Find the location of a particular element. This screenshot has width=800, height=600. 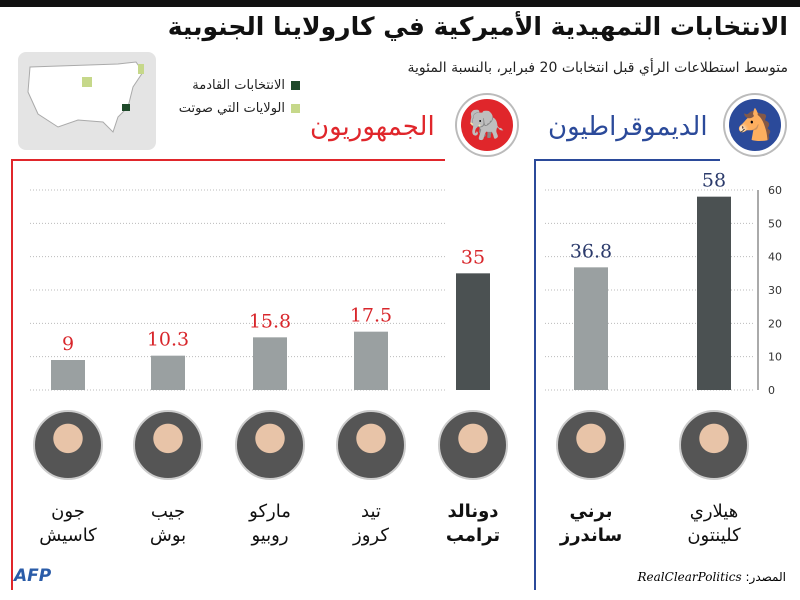

republican-heading: الجمهوريون is located at coordinates (372, 127).